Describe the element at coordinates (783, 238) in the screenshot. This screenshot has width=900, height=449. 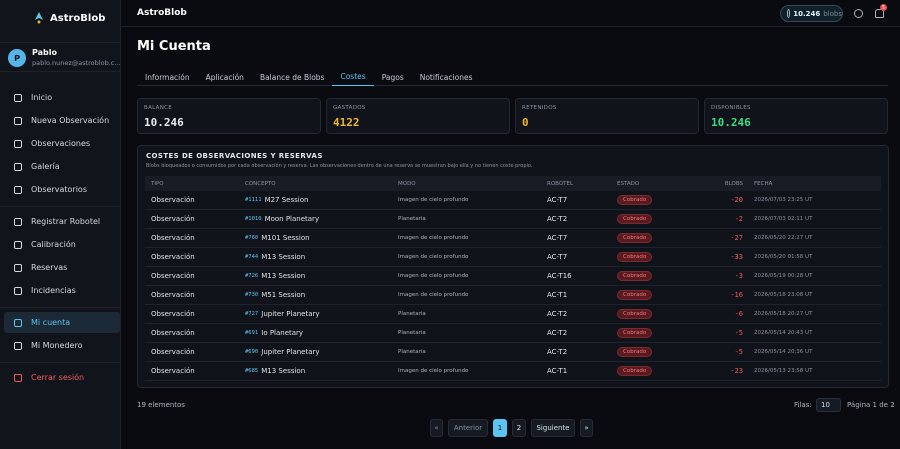
I see `cell-date: 2026/05/20 22:27 UT` at that location.